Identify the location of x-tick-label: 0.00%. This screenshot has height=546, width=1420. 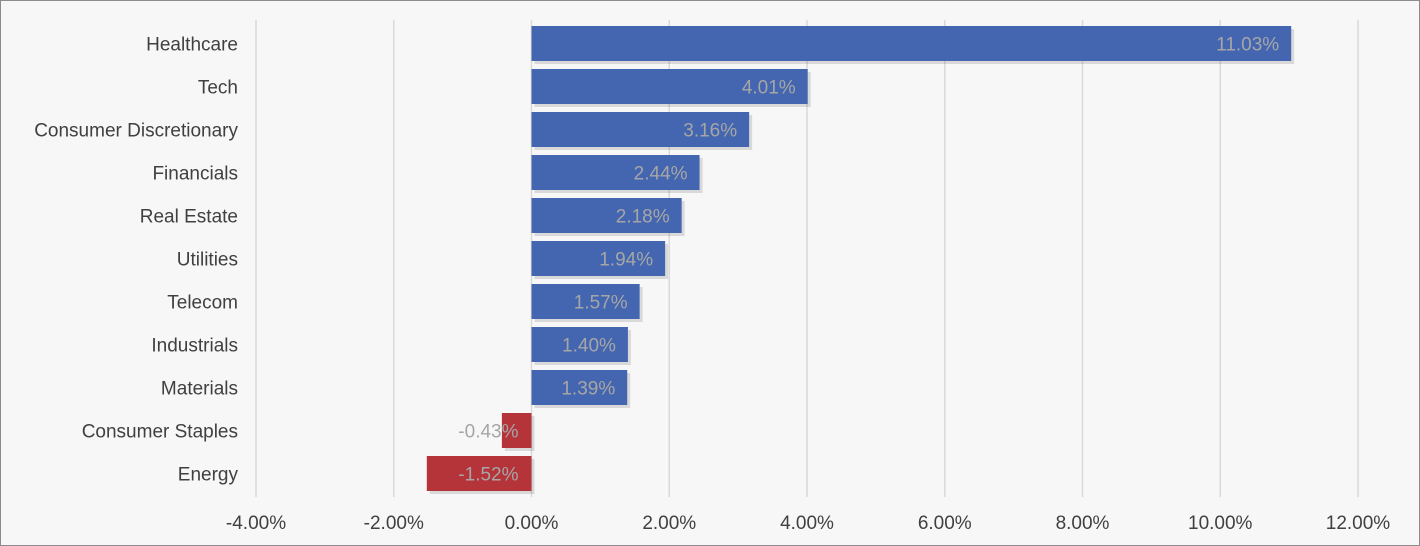
(532, 523).